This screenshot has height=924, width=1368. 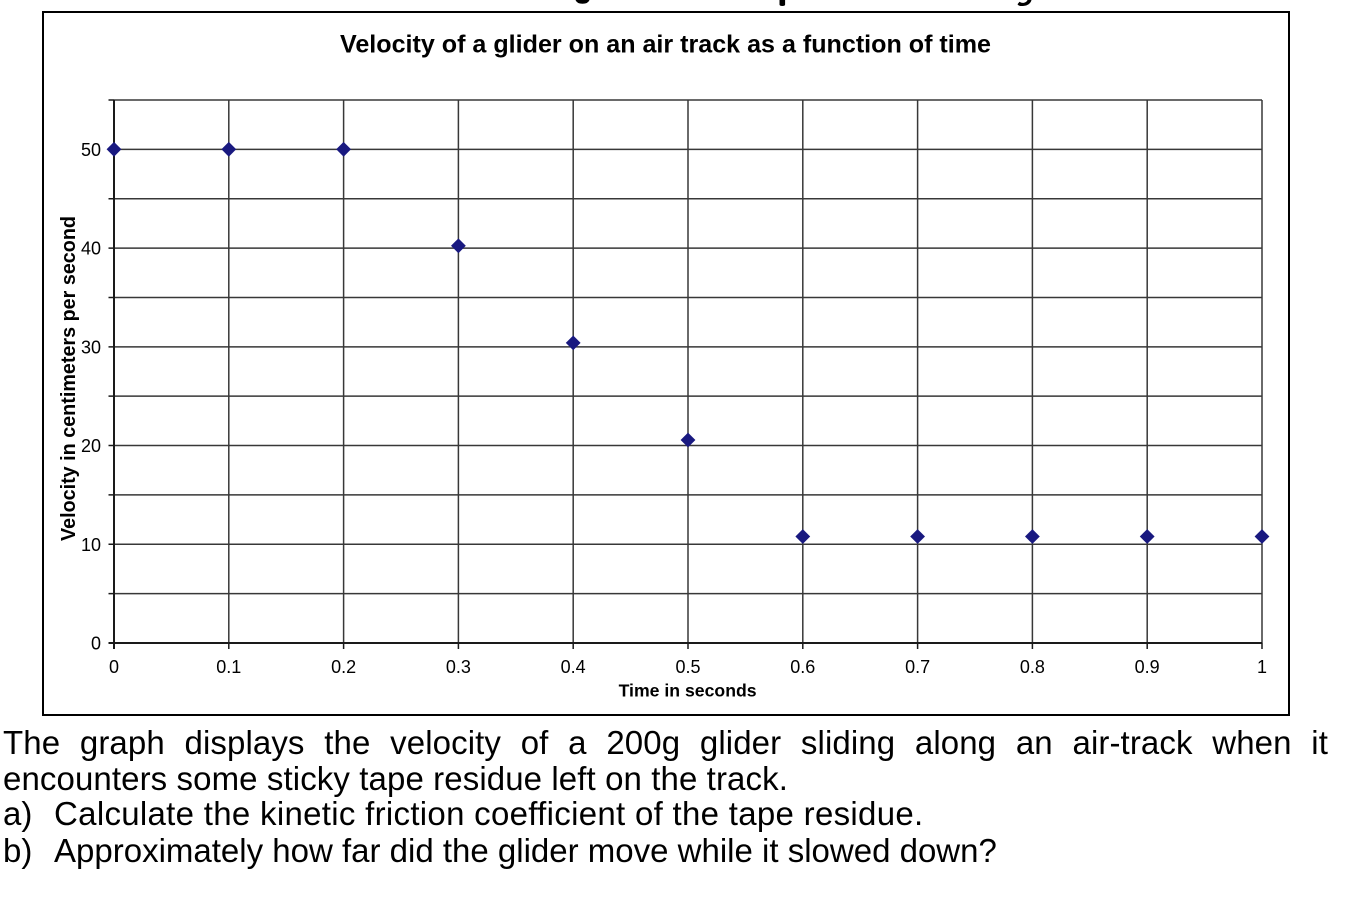 I want to click on svg-text: 1, so click(x=1262, y=667).